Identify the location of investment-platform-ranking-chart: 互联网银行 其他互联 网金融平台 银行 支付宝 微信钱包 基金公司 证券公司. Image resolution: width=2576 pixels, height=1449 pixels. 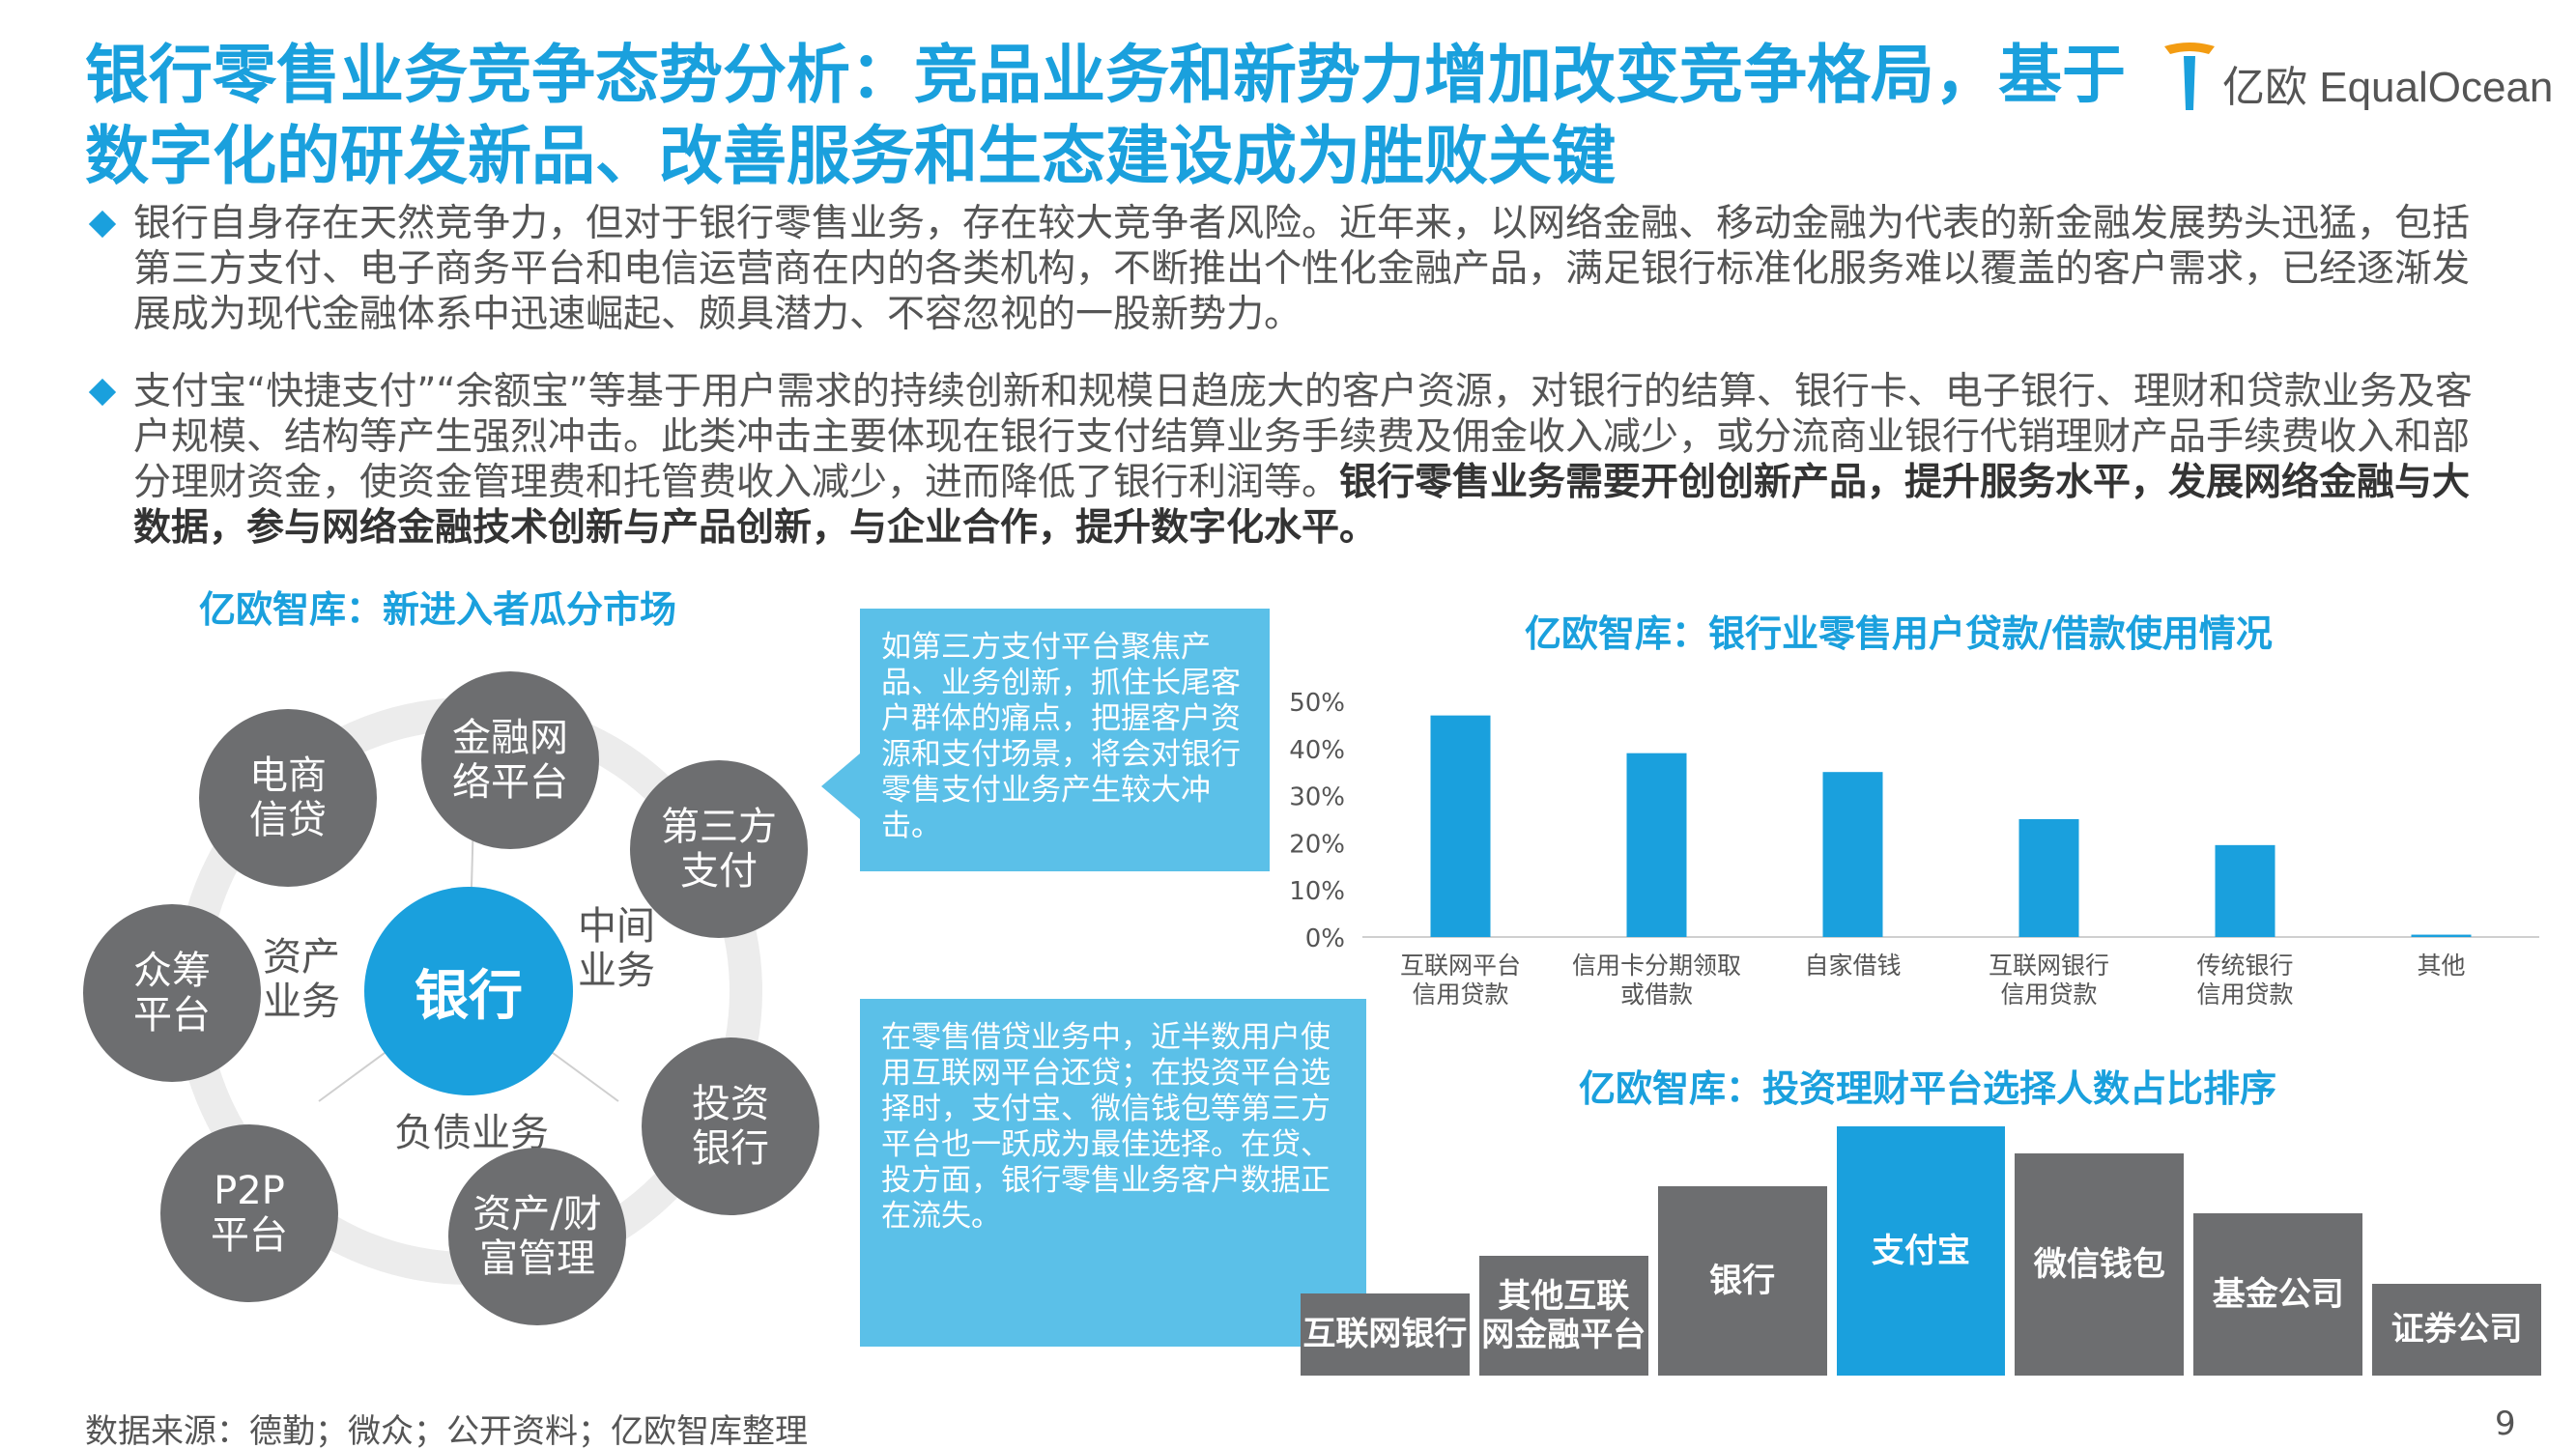
(1921, 1251).